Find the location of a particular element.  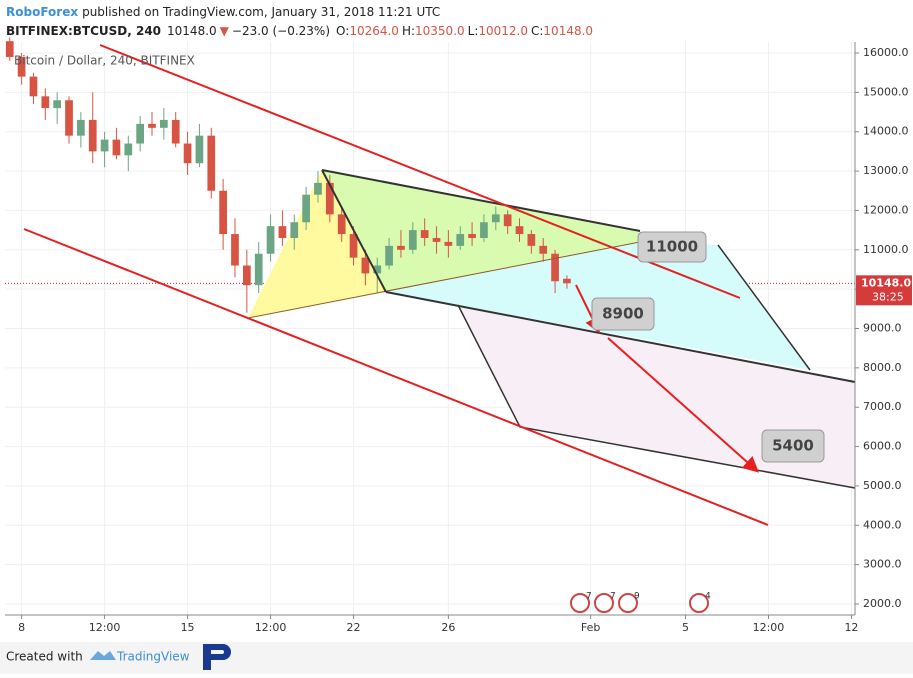

arrow is located at coordinates (683, 405).